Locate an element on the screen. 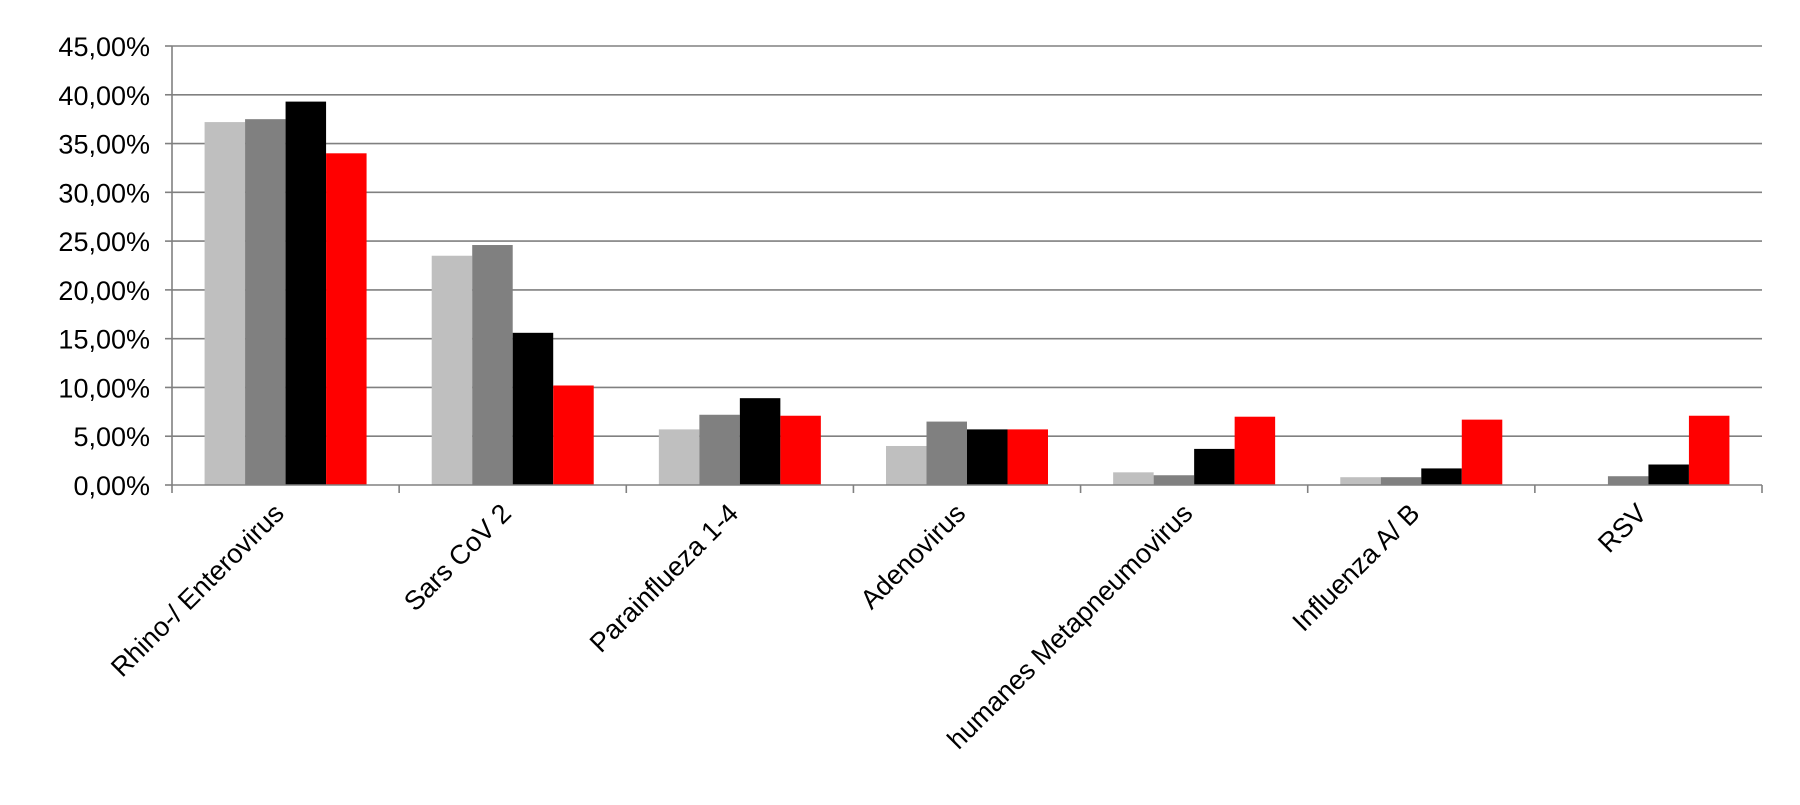  y-tick-label: 25,00% is located at coordinates (104, 242).